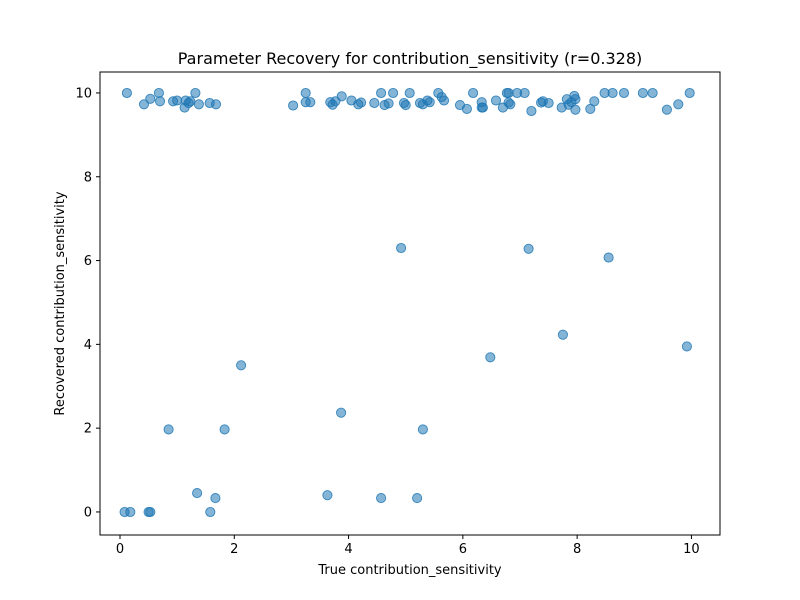  Describe the element at coordinates (408, 546) in the screenshot. I see `x-axis: 0 2 4 6 8 10` at that location.